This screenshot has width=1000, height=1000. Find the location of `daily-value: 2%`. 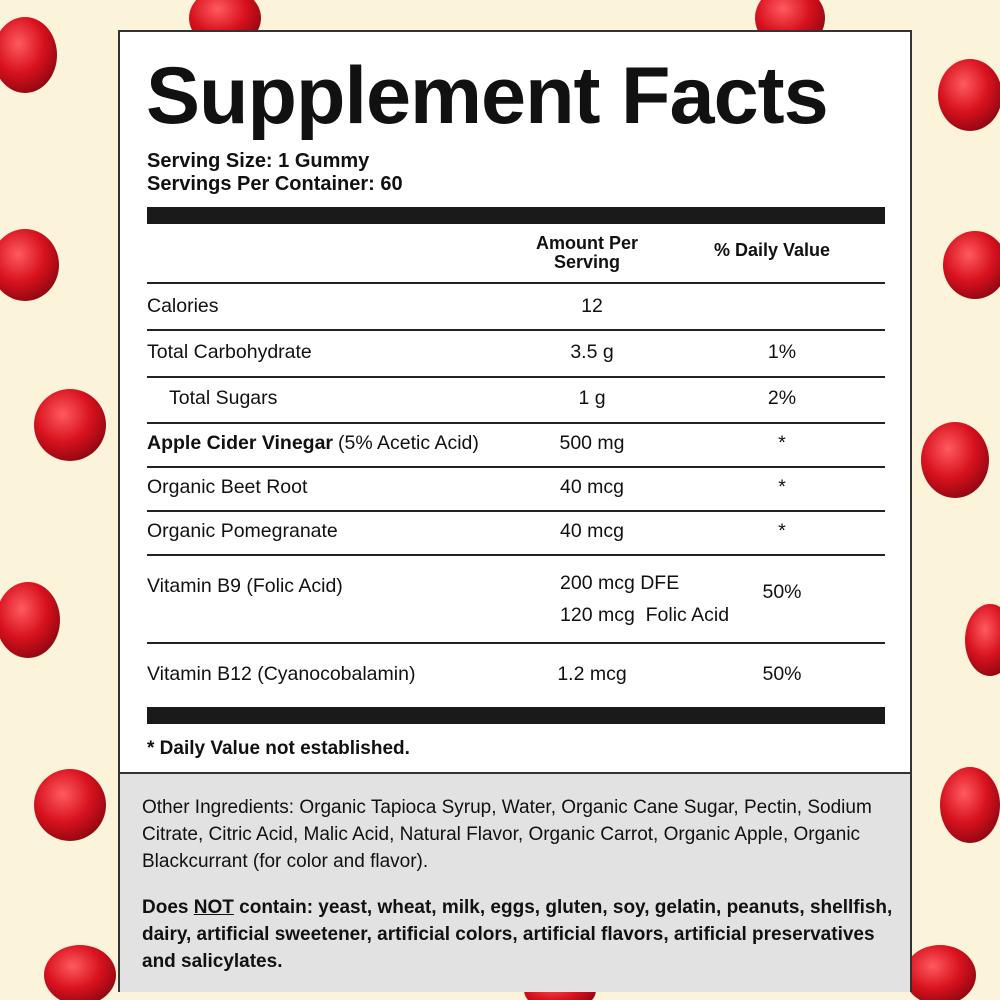

daily-value: 2% is located at coordinates (782, 398).